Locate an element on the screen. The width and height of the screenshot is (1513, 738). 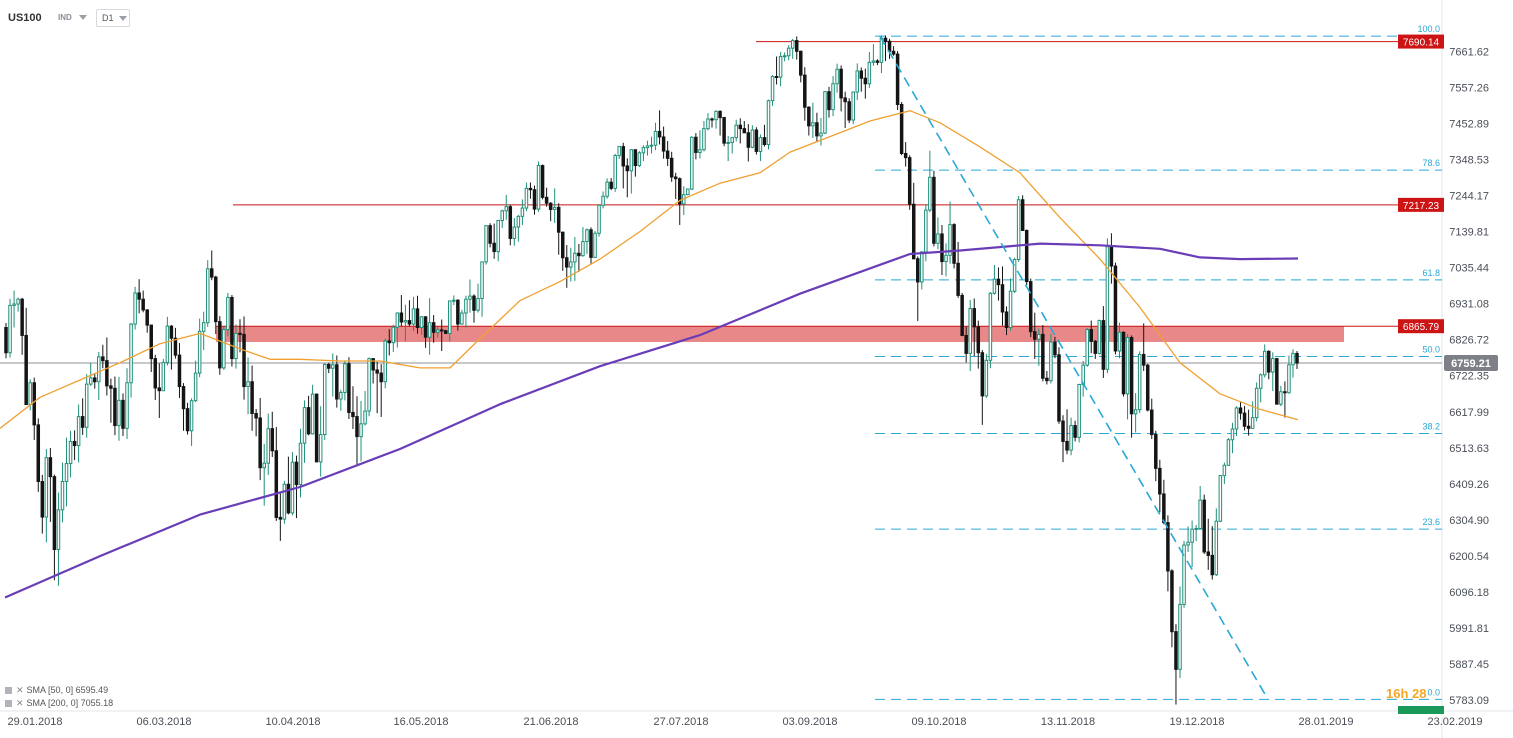
x-tick-label: 03.09.2018 is located at coordinates (809, 722).